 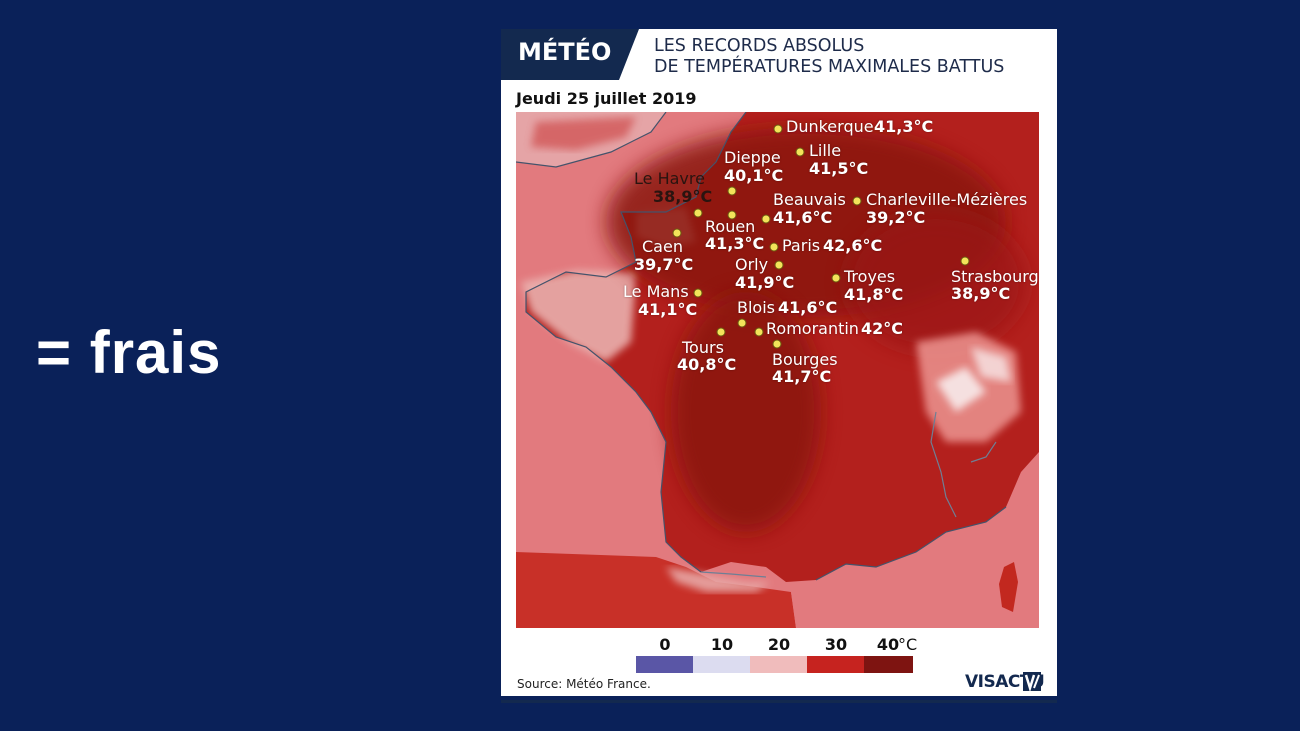 I want to click on city-dot-tours, so click(x=721, y=332).